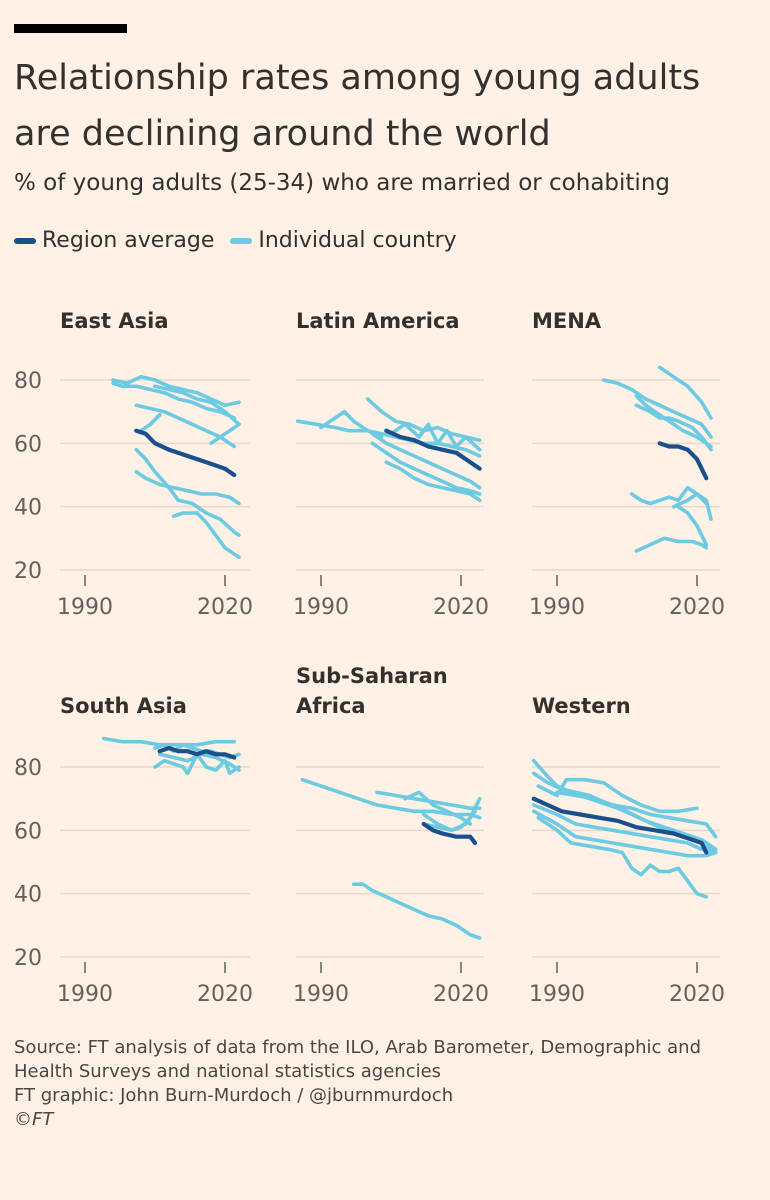 This screenshot has width=770, height=1200. I want to click on x-tick-label-latin-america-1990: 1990, so click(321, 607).